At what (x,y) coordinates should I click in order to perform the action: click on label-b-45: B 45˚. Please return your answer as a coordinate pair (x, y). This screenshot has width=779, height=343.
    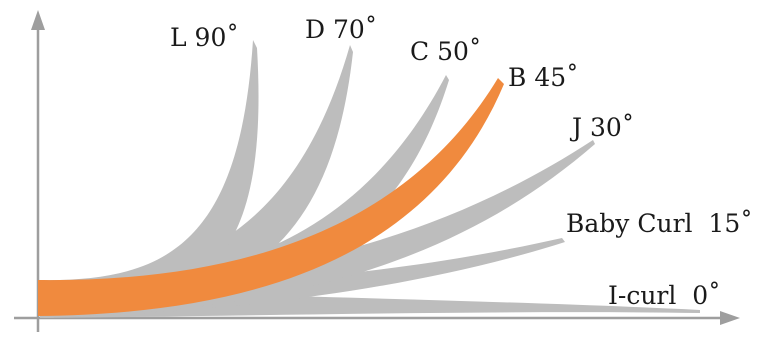
    Looking at the image, I should click on (543, 77).